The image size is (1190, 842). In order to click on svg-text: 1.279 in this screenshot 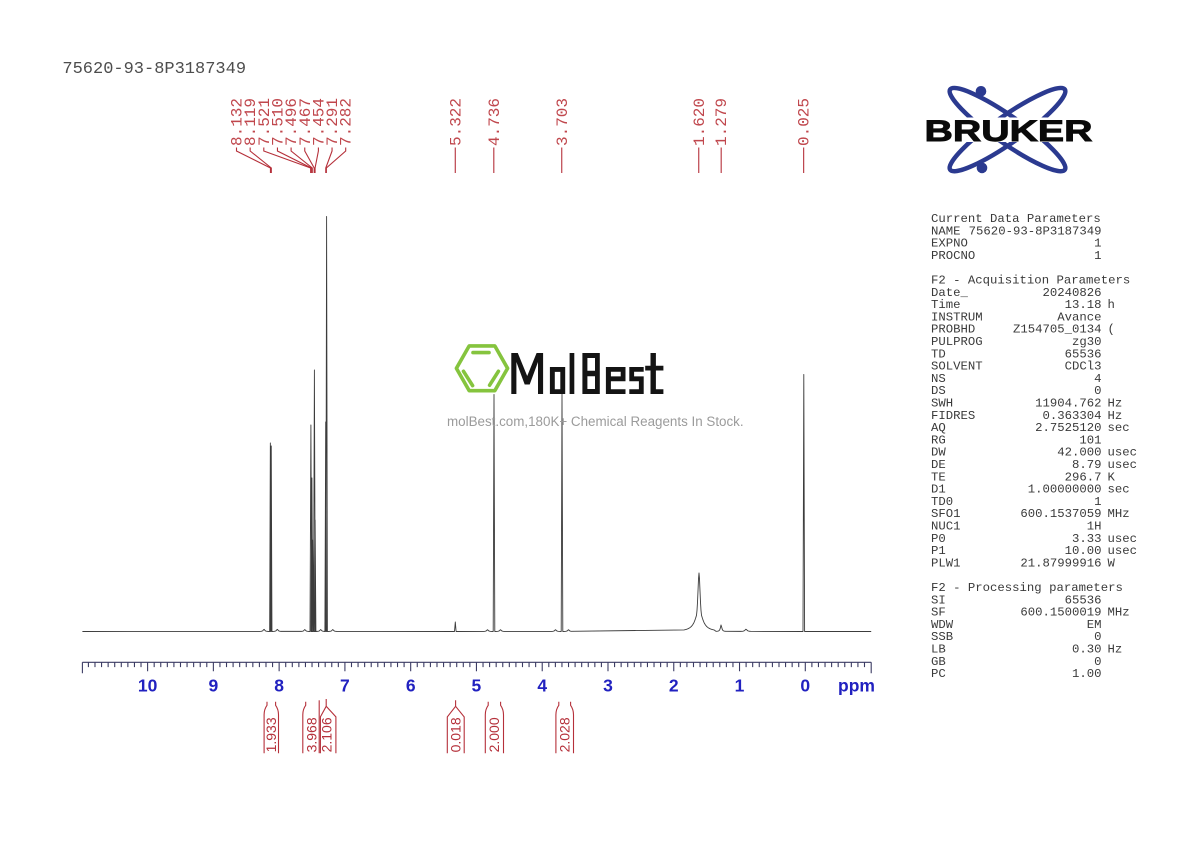, I will do `click(722, 122)`.